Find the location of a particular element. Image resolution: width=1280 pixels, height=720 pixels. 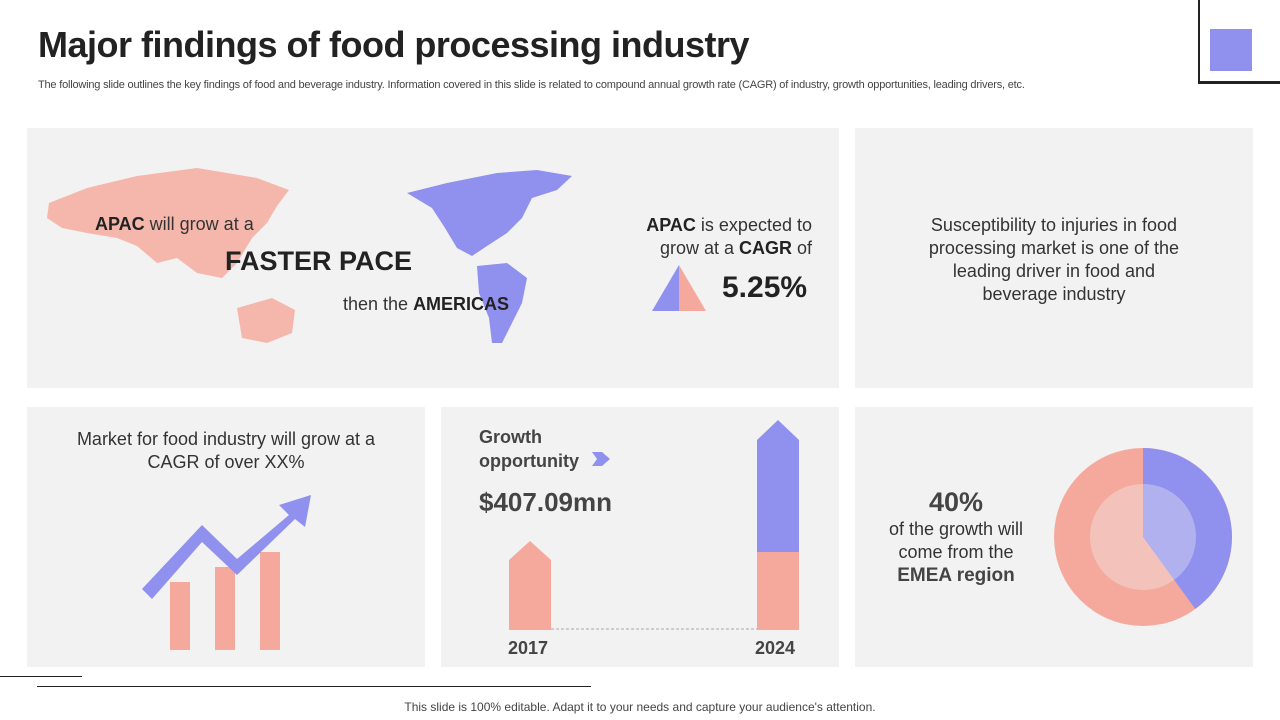

footer-line is located at coordinates (314, 686).